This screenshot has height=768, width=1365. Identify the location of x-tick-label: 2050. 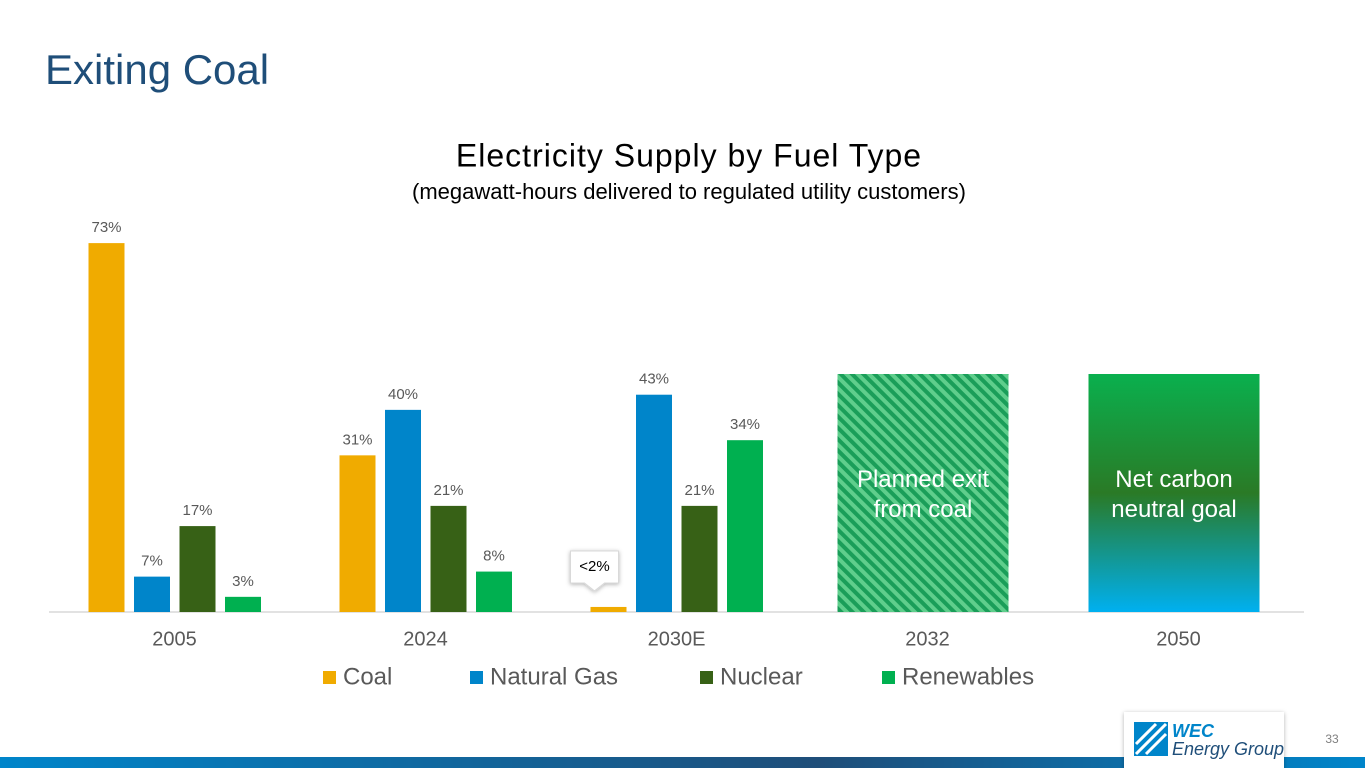
(1178, 639).